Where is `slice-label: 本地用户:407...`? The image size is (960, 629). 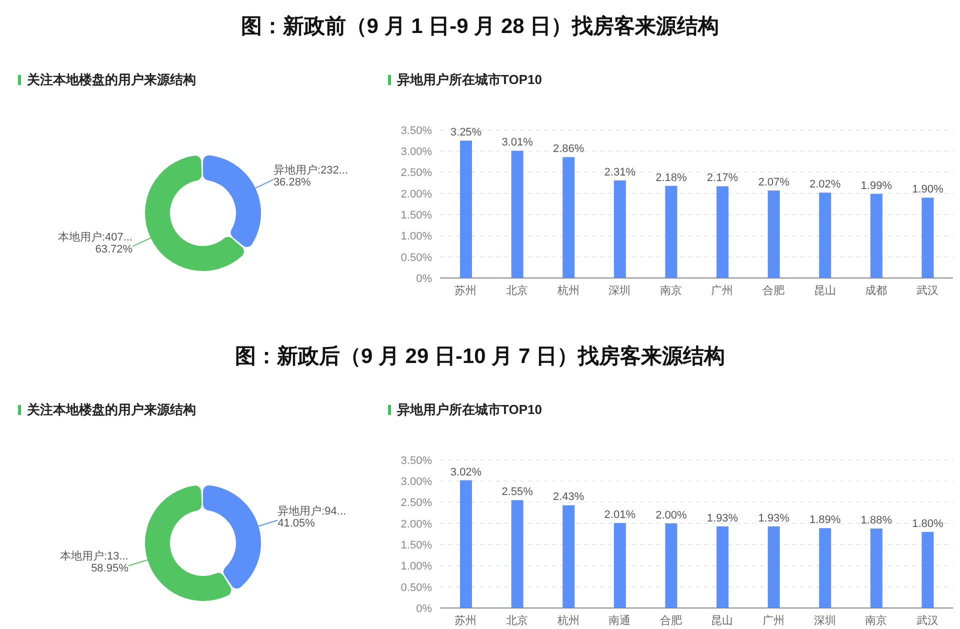 slice-label: 本地用户:407... is located at coordinates (95, 237).